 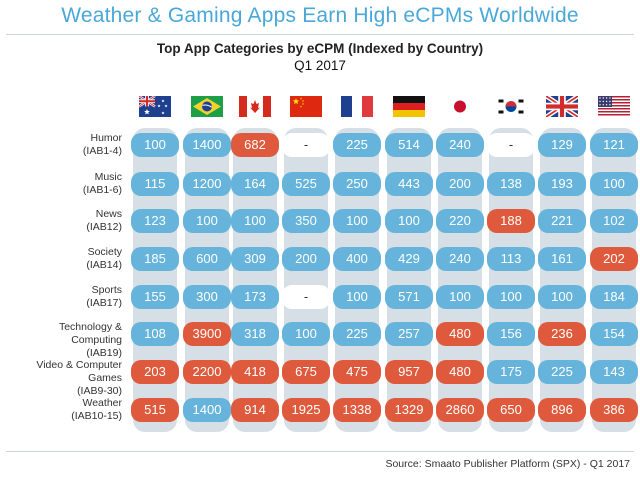 I want to click on row-label: Music (IAB1-6), so click(x=64, y=184).